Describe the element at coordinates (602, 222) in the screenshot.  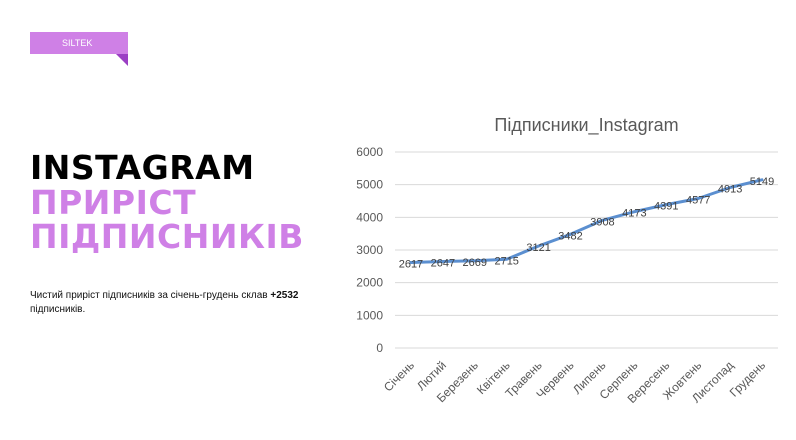
I see `data-label: 3908` at that location.